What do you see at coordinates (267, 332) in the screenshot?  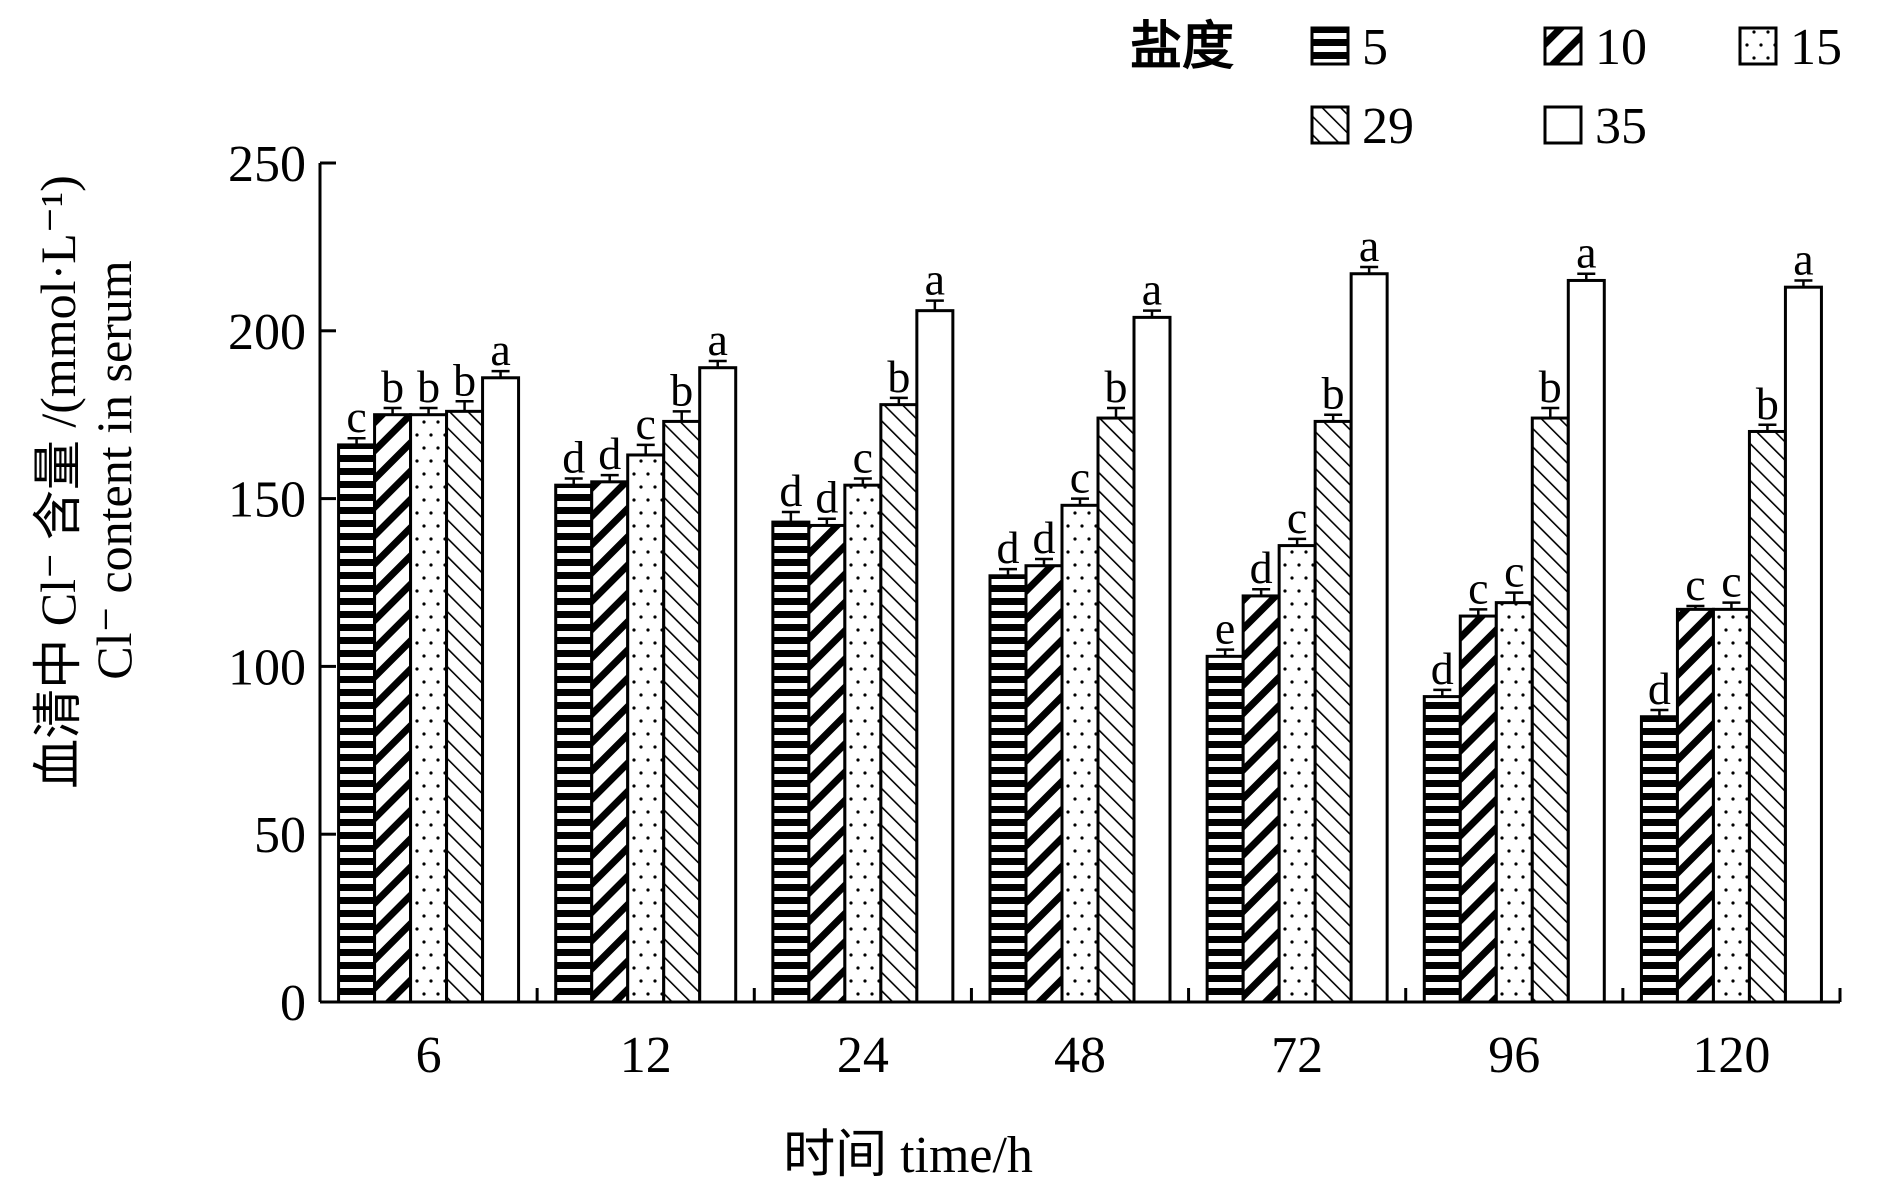 I see `y-tick-label: 200` at bounding box center [267, 332].